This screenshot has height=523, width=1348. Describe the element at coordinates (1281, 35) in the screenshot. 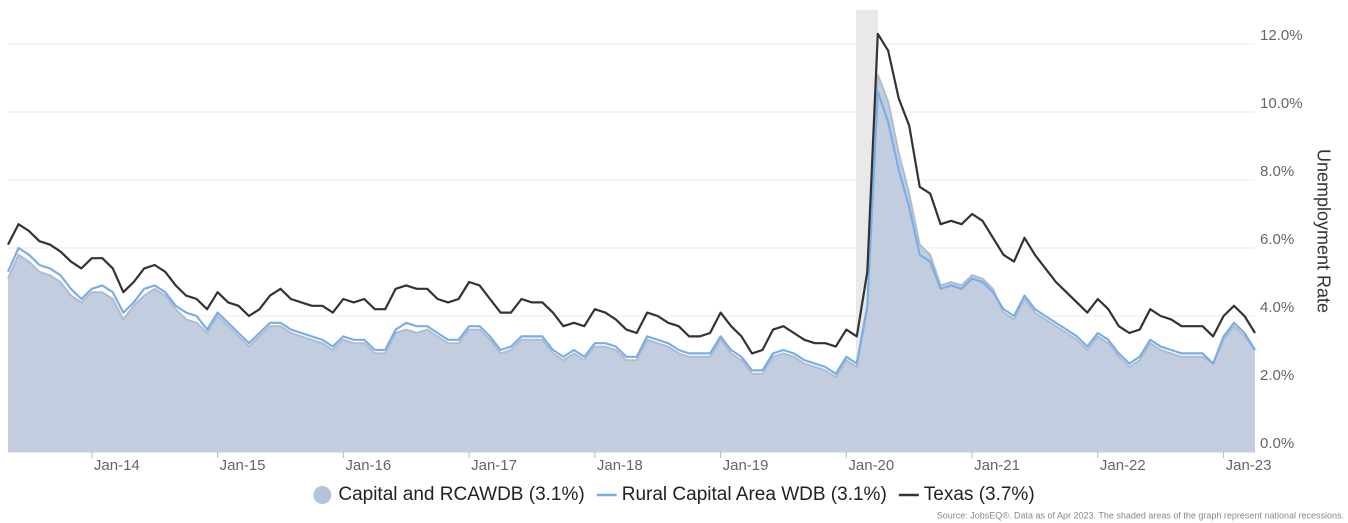

I see `y-tick-label: 12.0%` at that location.